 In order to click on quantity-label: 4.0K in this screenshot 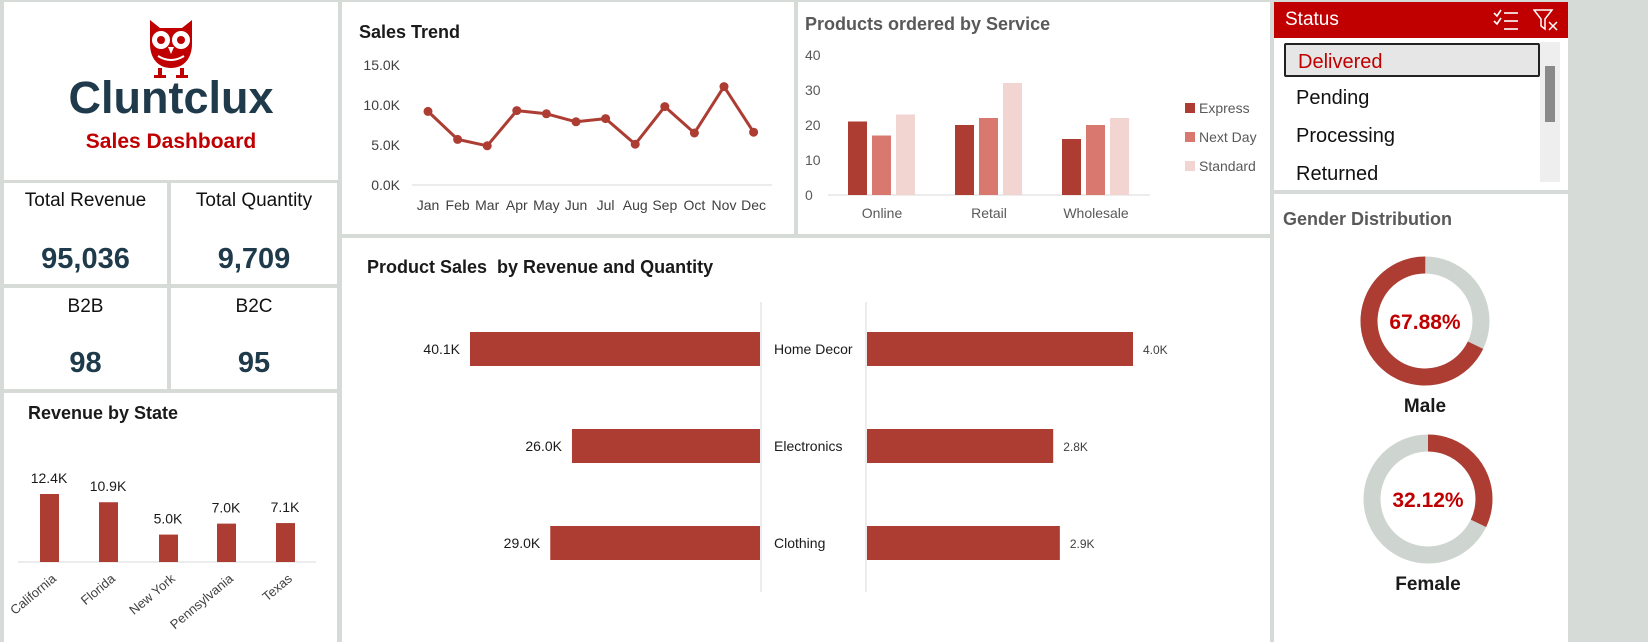, I will do `click(1155, 350)`.